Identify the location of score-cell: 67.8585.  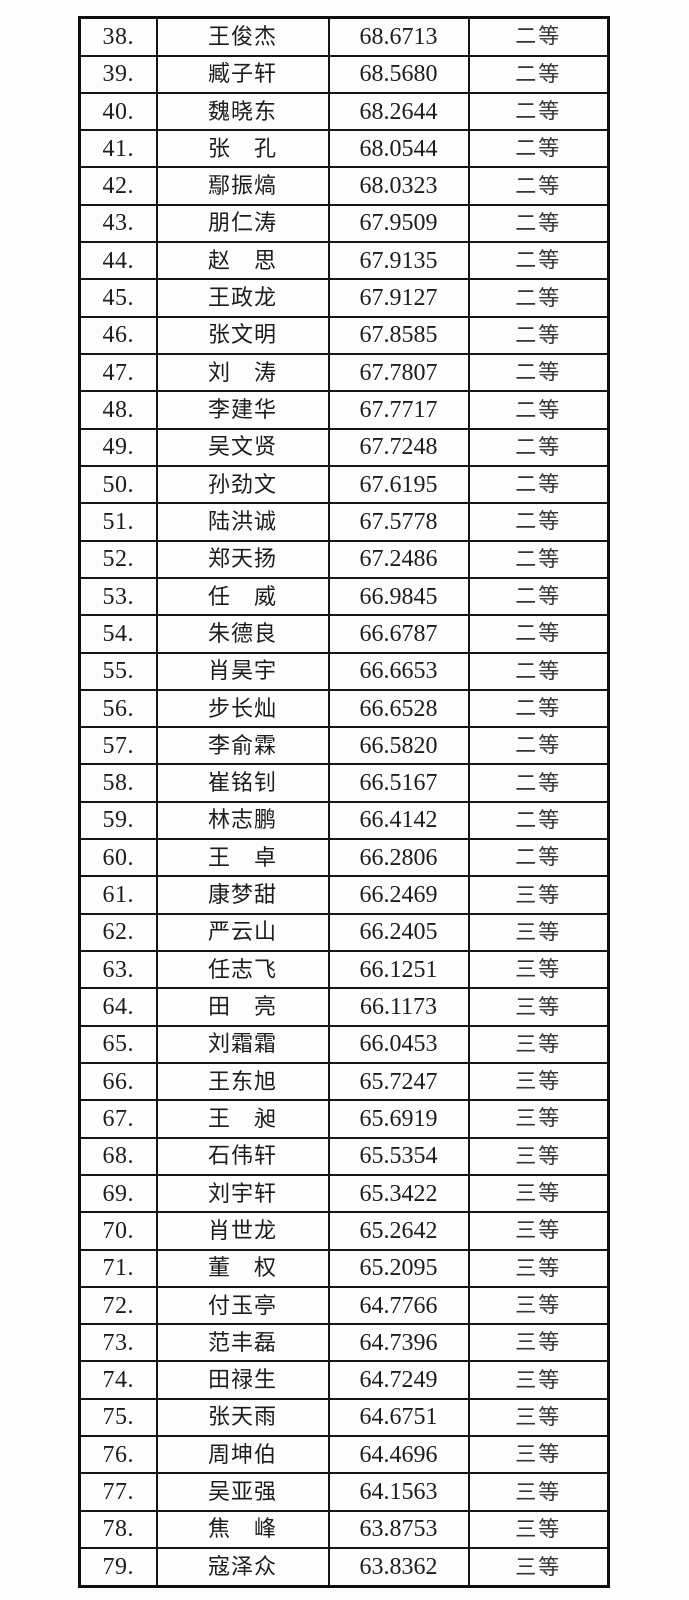
(398, 335).